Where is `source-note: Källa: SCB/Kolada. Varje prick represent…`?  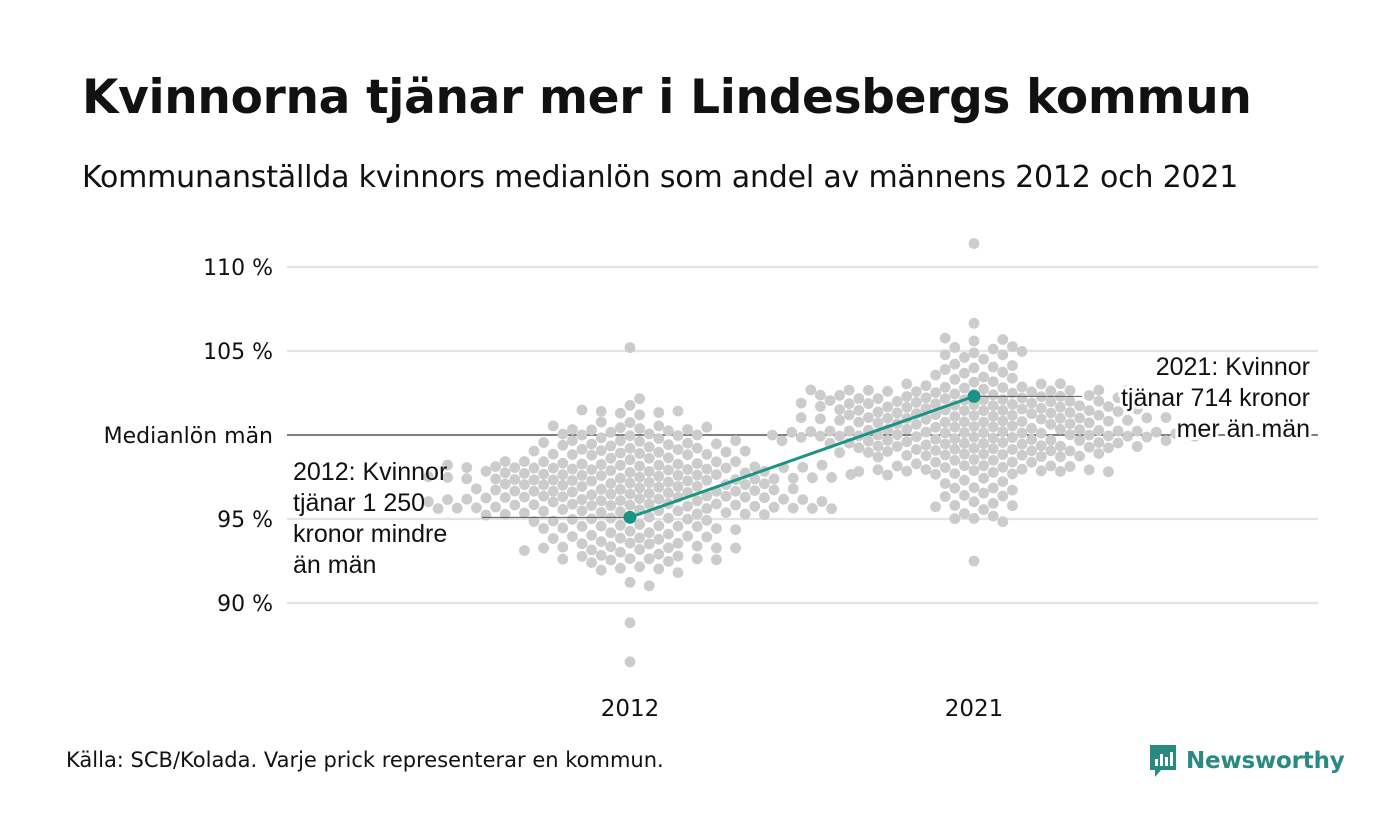
source-note: Källa: SCB/Kolada. Varje prick represent… is located at coordinates (365, 760).